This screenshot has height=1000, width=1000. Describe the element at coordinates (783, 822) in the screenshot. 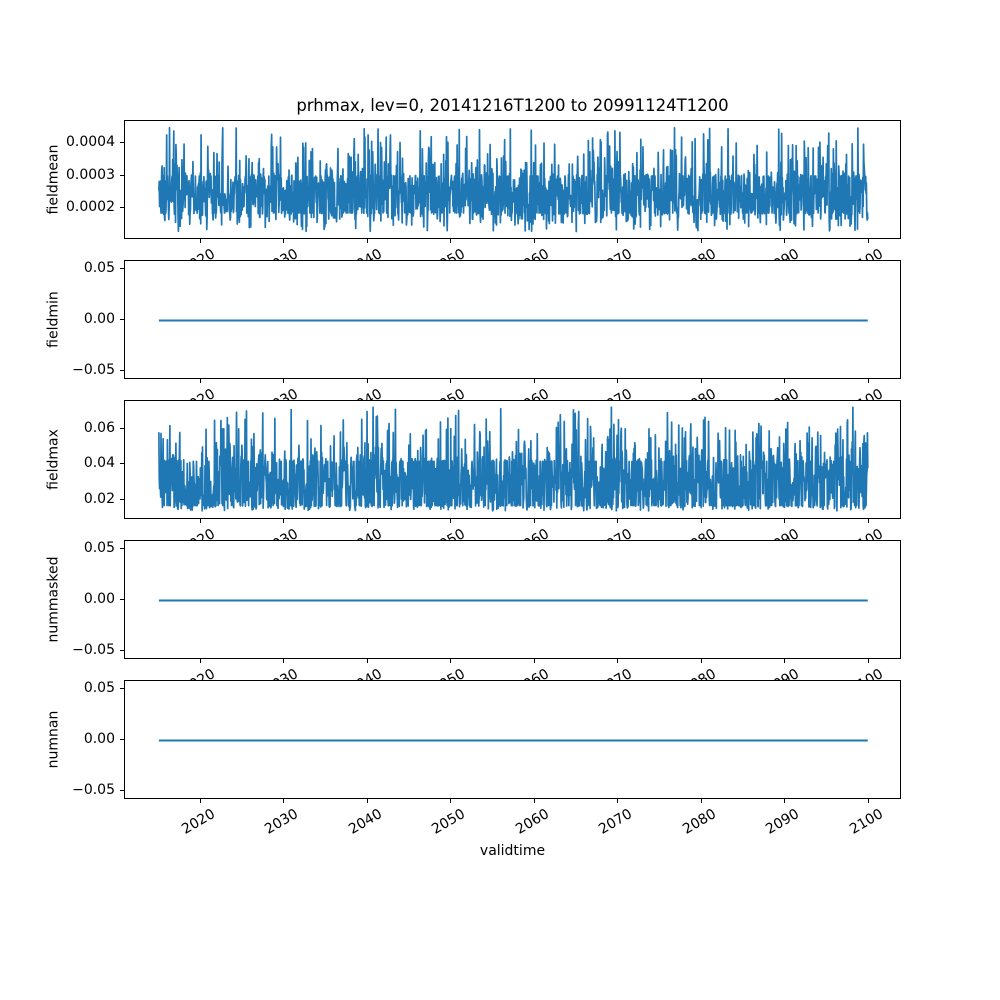

I see `x-tick-label: 2090` at that location.